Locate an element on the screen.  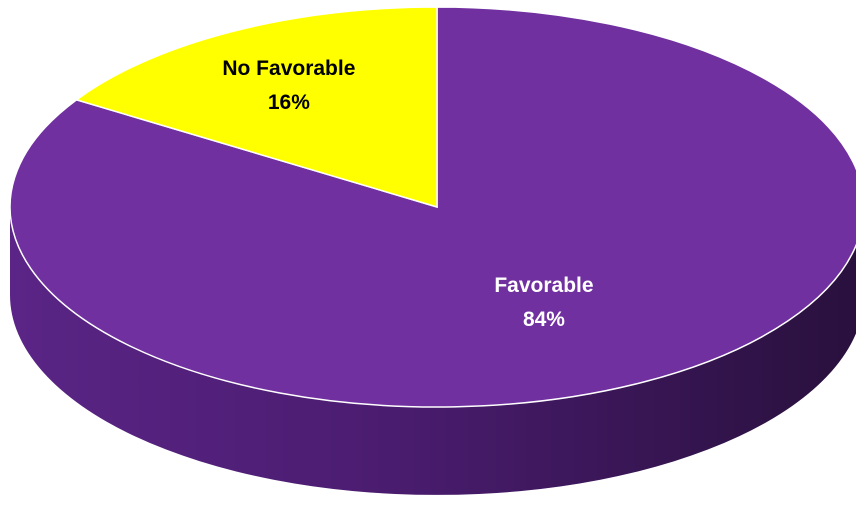
slice-value-no-favorable: 16% is located at coordinates (289, 102).